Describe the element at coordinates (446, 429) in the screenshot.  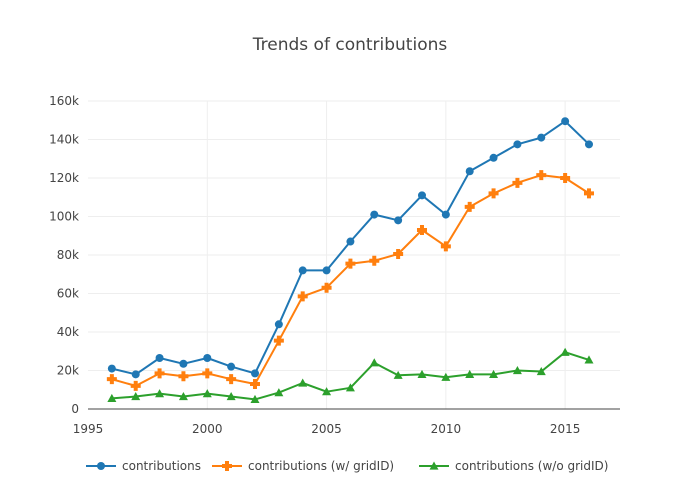
I see `x-tick-label: 2010` at that location.